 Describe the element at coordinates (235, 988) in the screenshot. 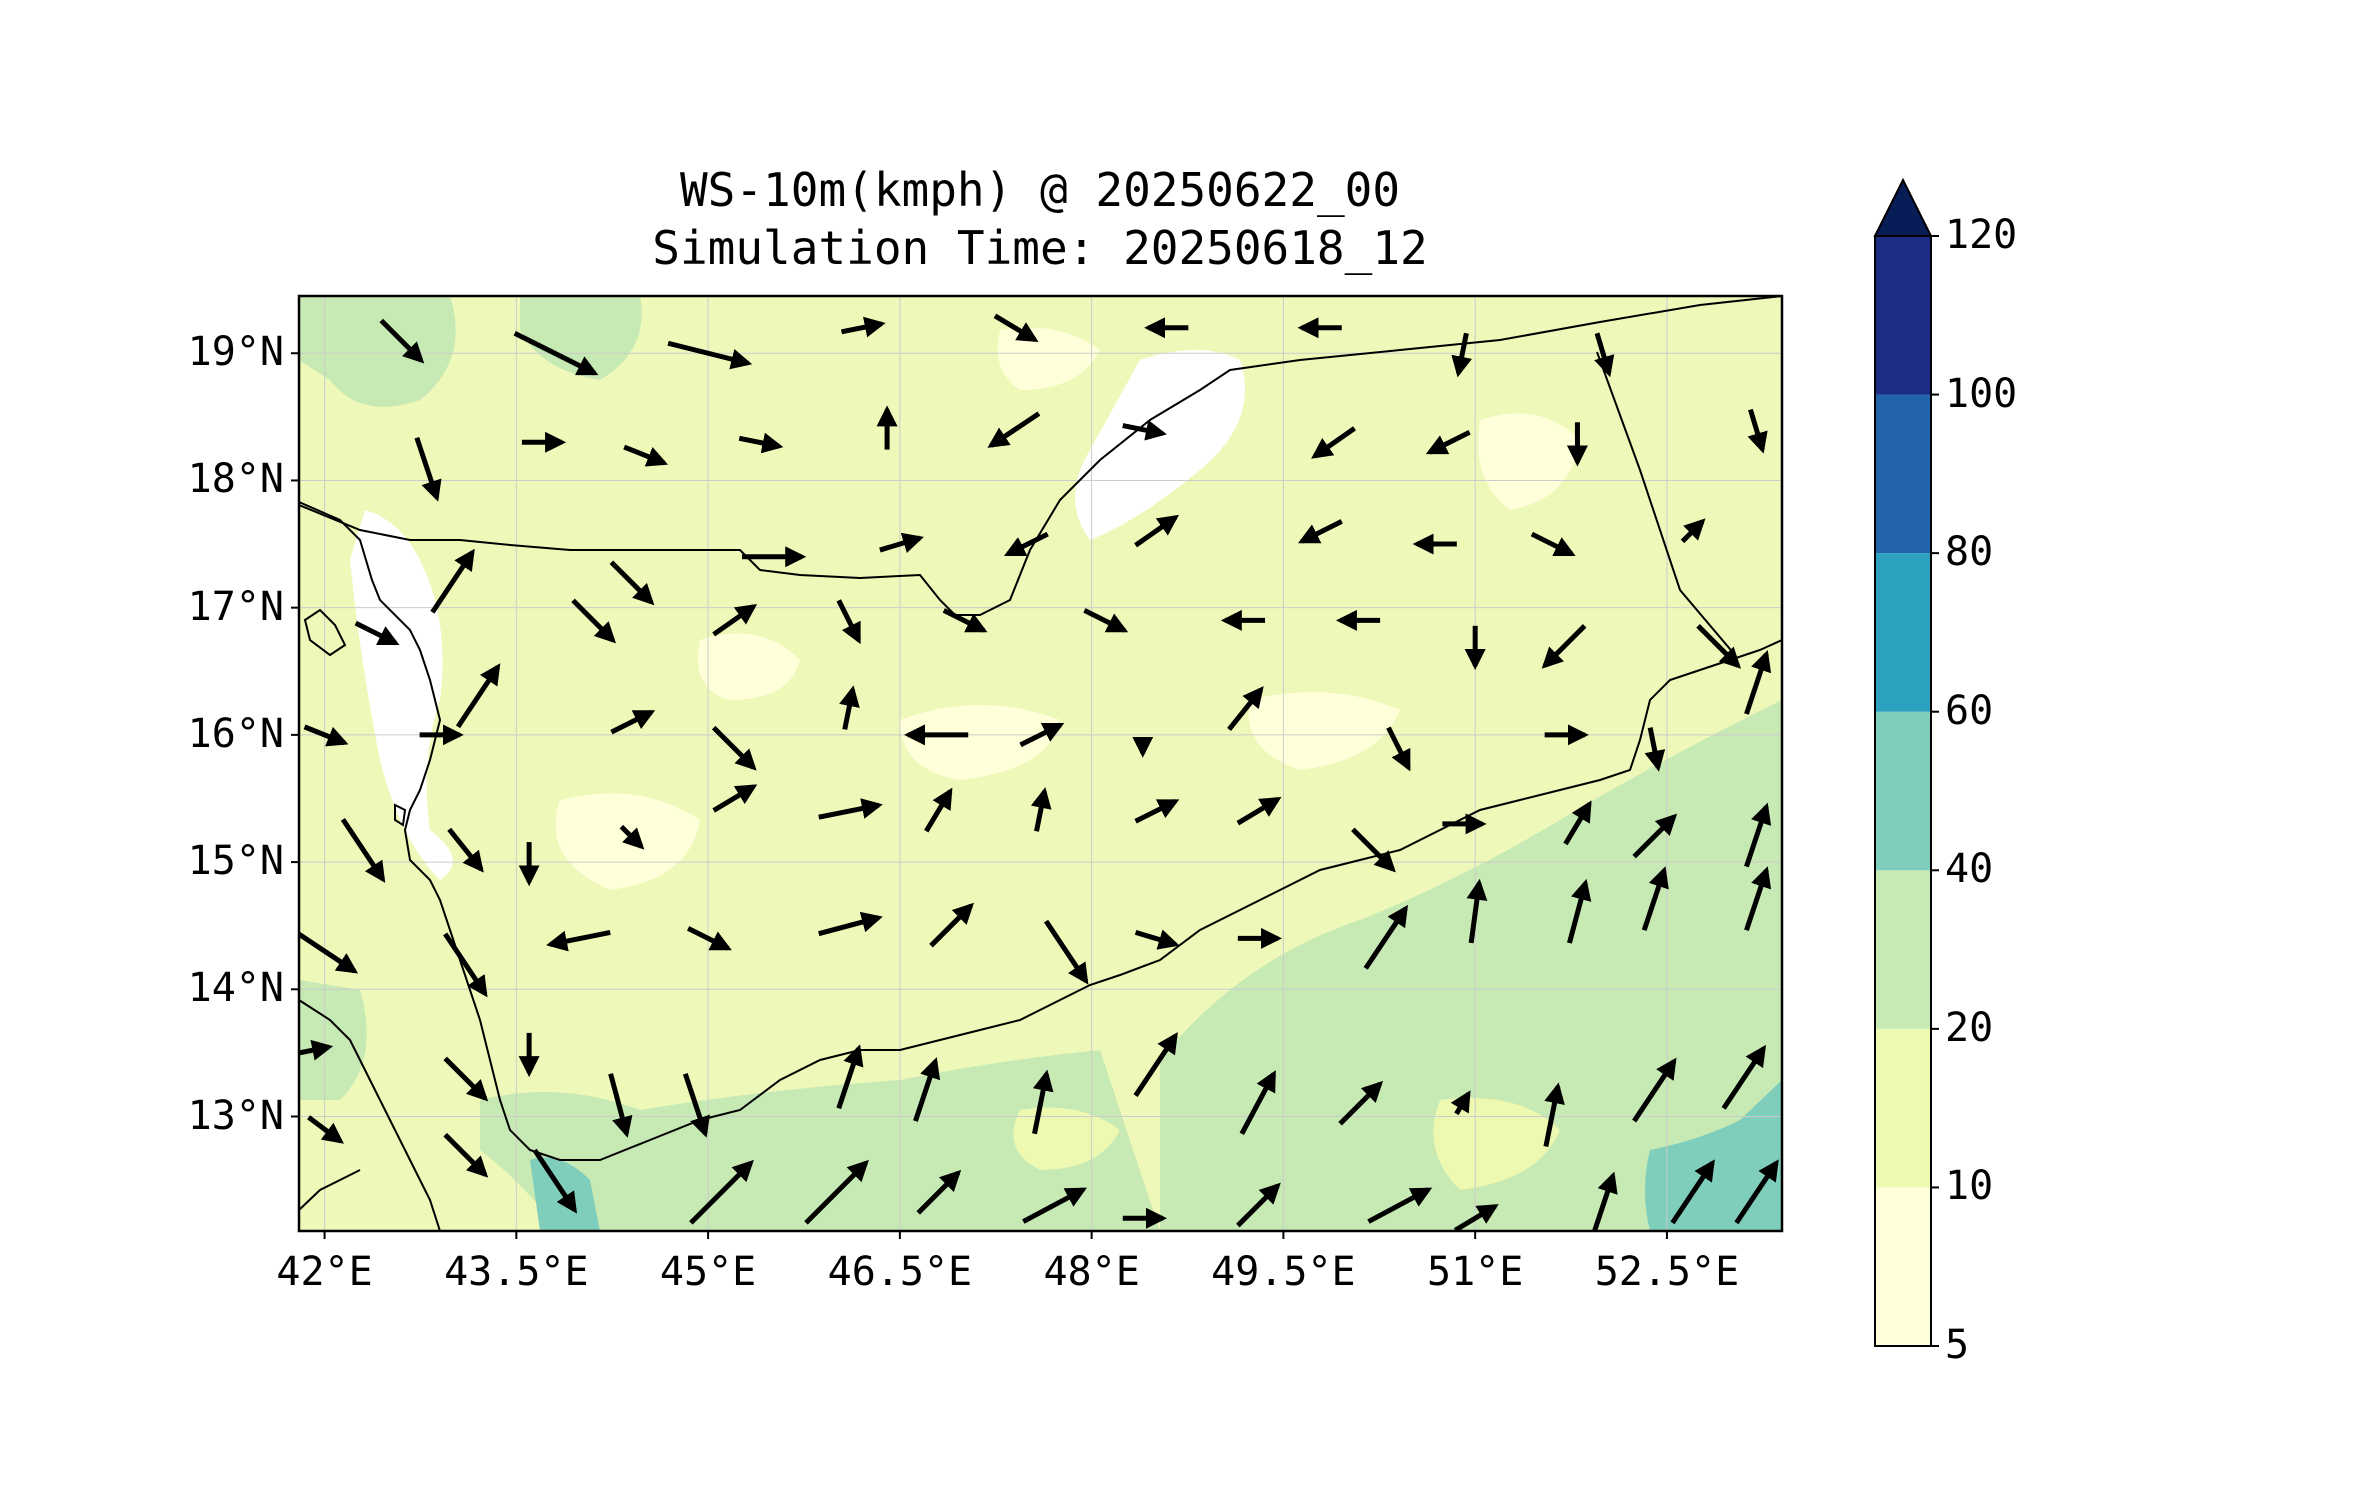

I see `lat-tick-label: 14°N` at that location.